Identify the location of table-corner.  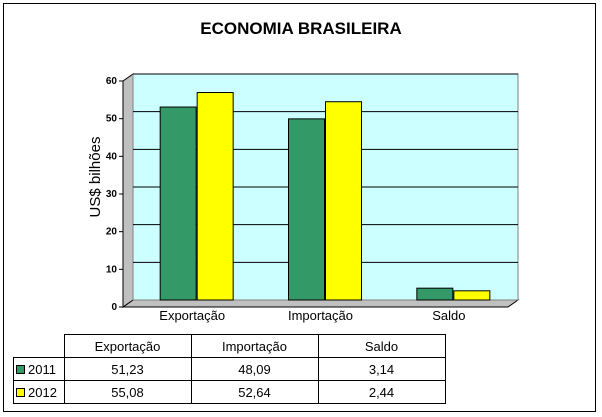
(39, 346).